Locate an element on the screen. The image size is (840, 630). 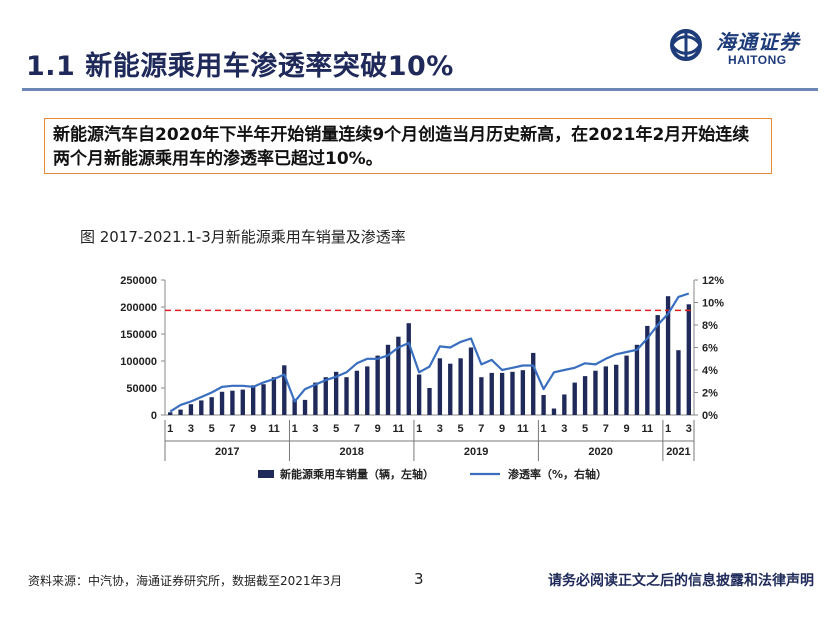
page-number: 3 is located at coordinates (419, 579).